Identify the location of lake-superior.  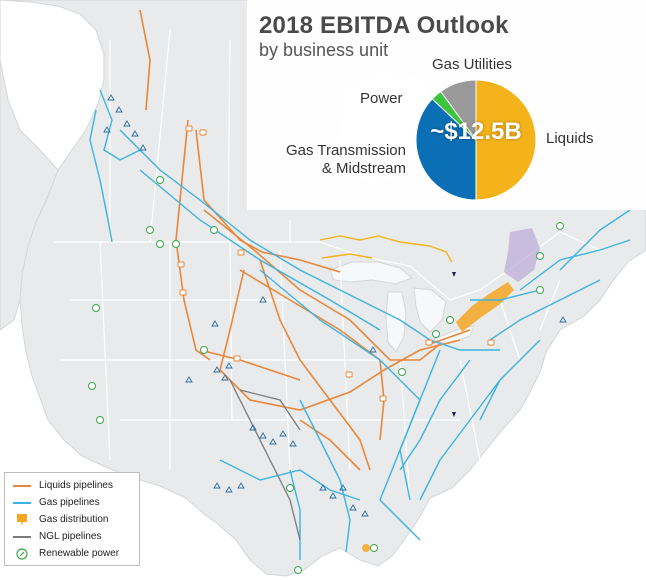
(371, 273).